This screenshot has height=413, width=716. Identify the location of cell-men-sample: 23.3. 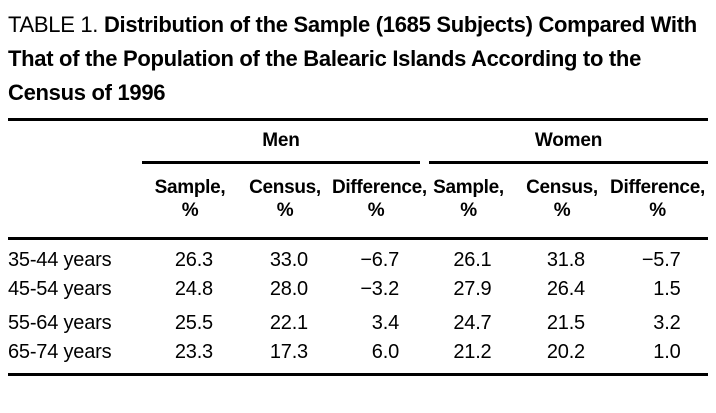
(193, 352).